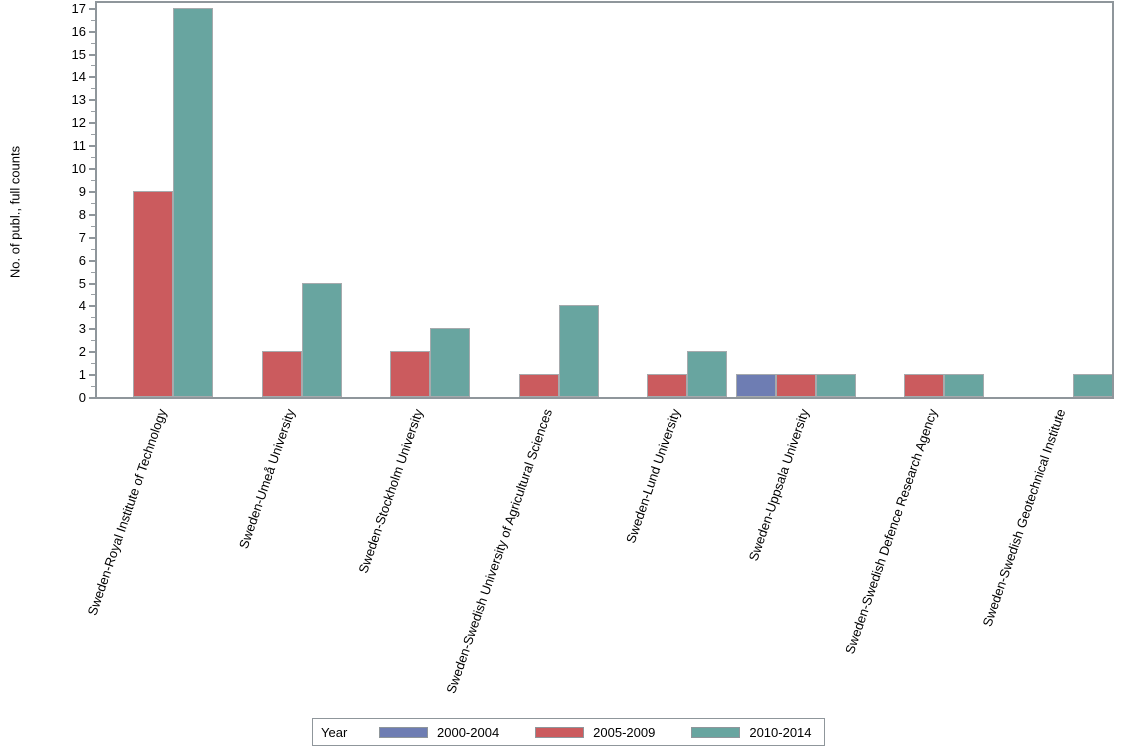 The height and width of the screenshot is (756, 1134). I want to click on x-category-label: Sweden-Stockholm University, so click(391, 491).